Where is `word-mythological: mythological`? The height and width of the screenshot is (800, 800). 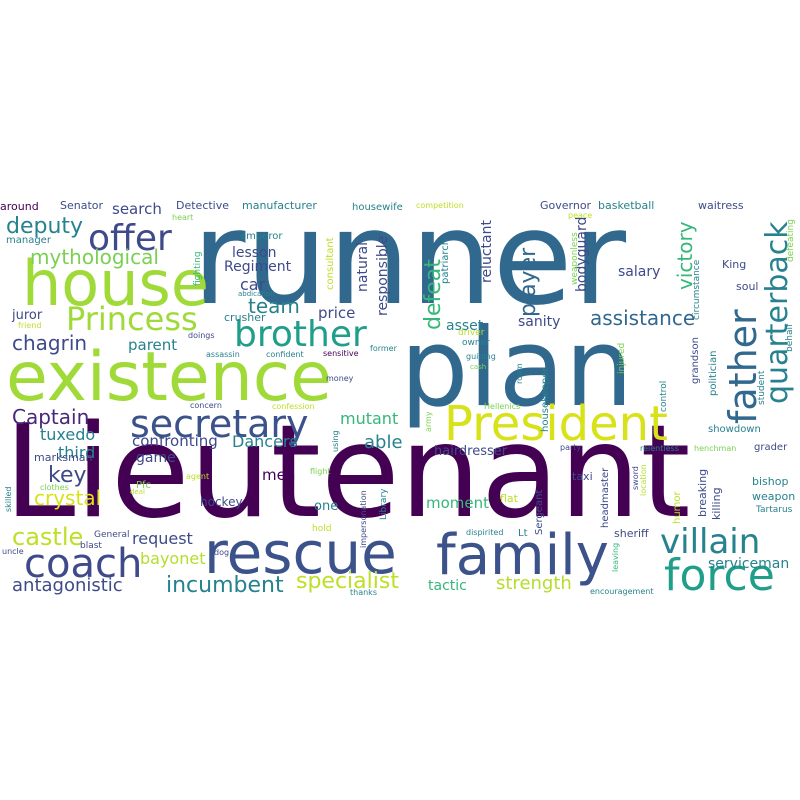 word-mythological: mythological is located at coordinates (94, 257).